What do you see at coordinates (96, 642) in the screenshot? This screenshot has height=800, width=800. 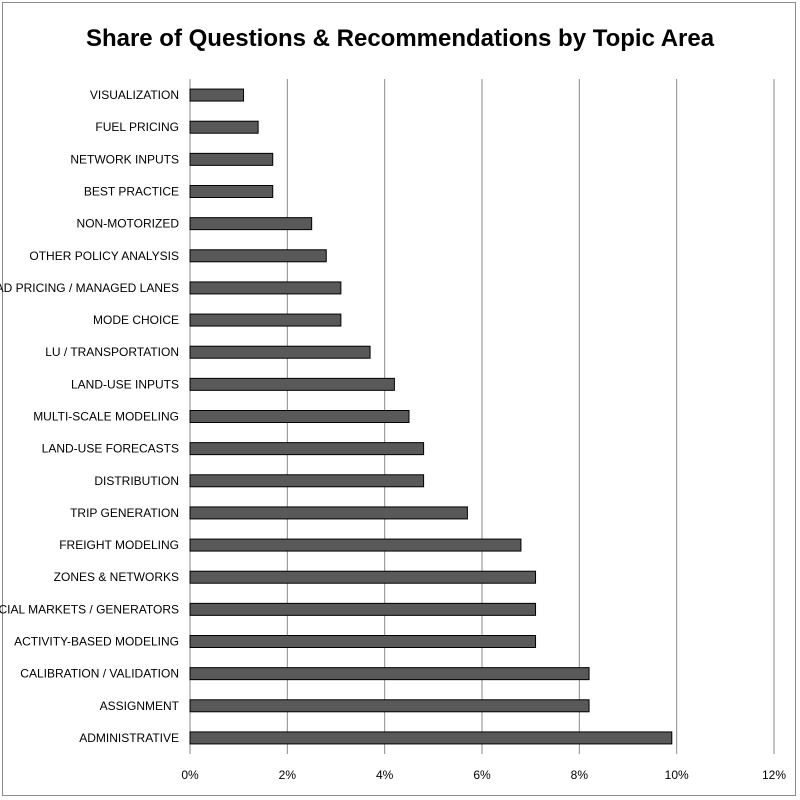 I see `category-label: ACTIVITY-BASED MODELING` at bounding box center [96, 642].